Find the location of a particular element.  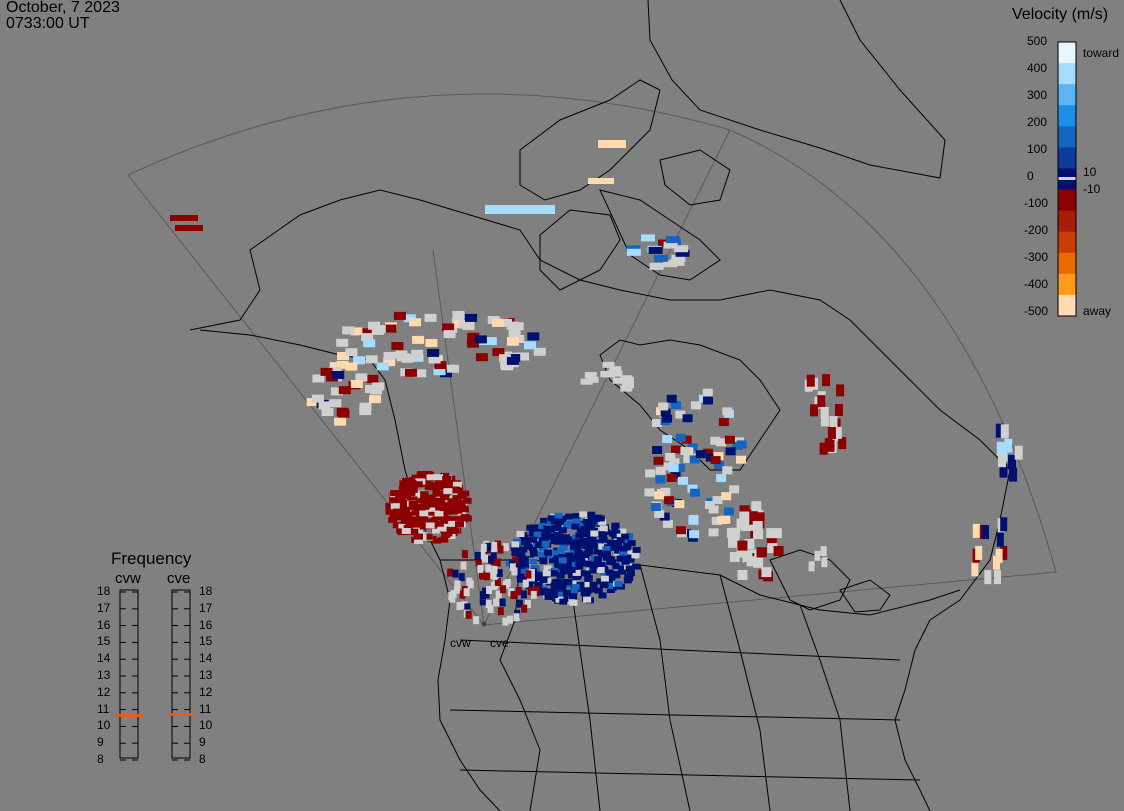

inner-tick-positive: 10 is located at coordinates (1090, 172).